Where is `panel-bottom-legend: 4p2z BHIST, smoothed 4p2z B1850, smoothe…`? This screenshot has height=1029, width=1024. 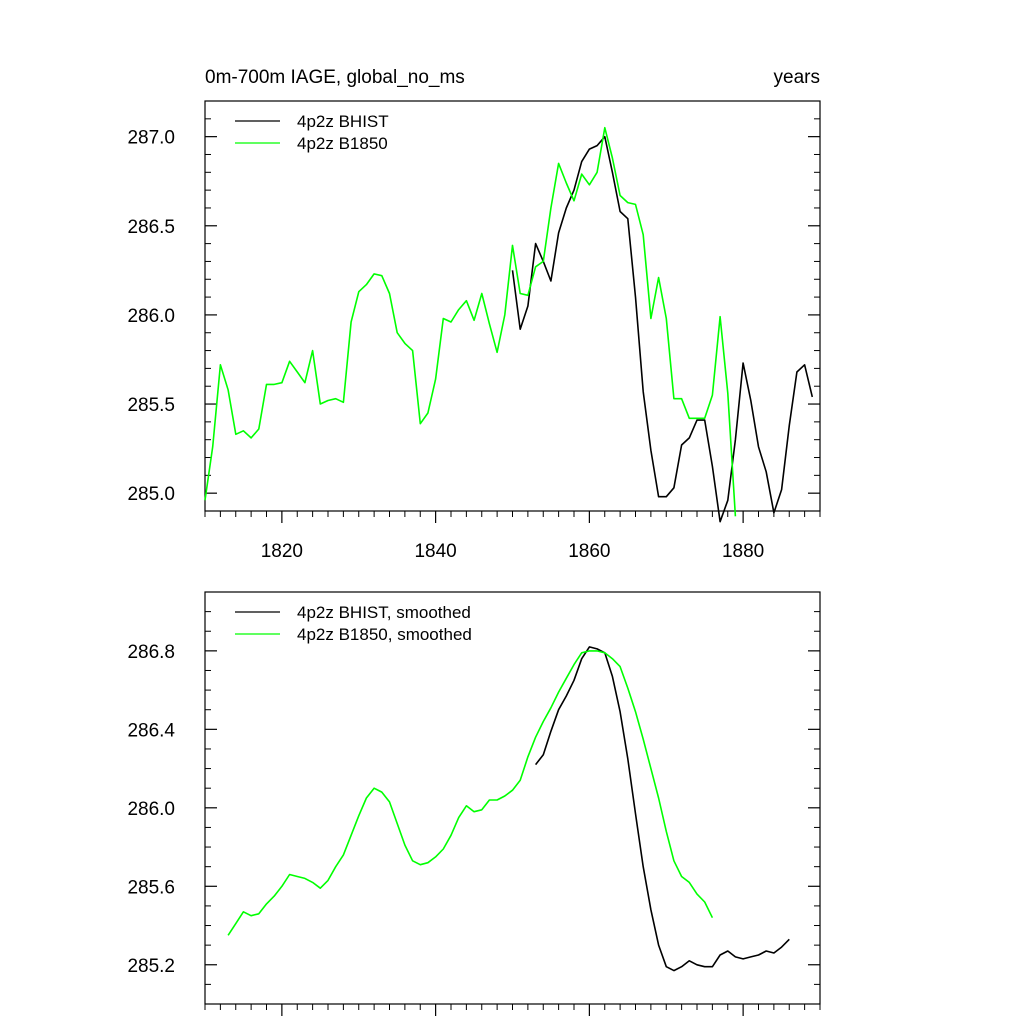 panel-bottom-legend: 4p2z BHIST, smoothed 4p2z B1850, smoothe… is located at coordinates (353, 623).